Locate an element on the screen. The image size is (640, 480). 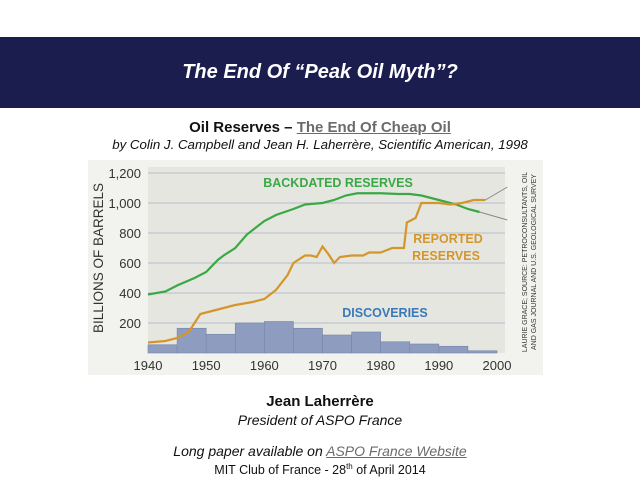
x-tick-label: 1980 is located at coordinates (380, 365).